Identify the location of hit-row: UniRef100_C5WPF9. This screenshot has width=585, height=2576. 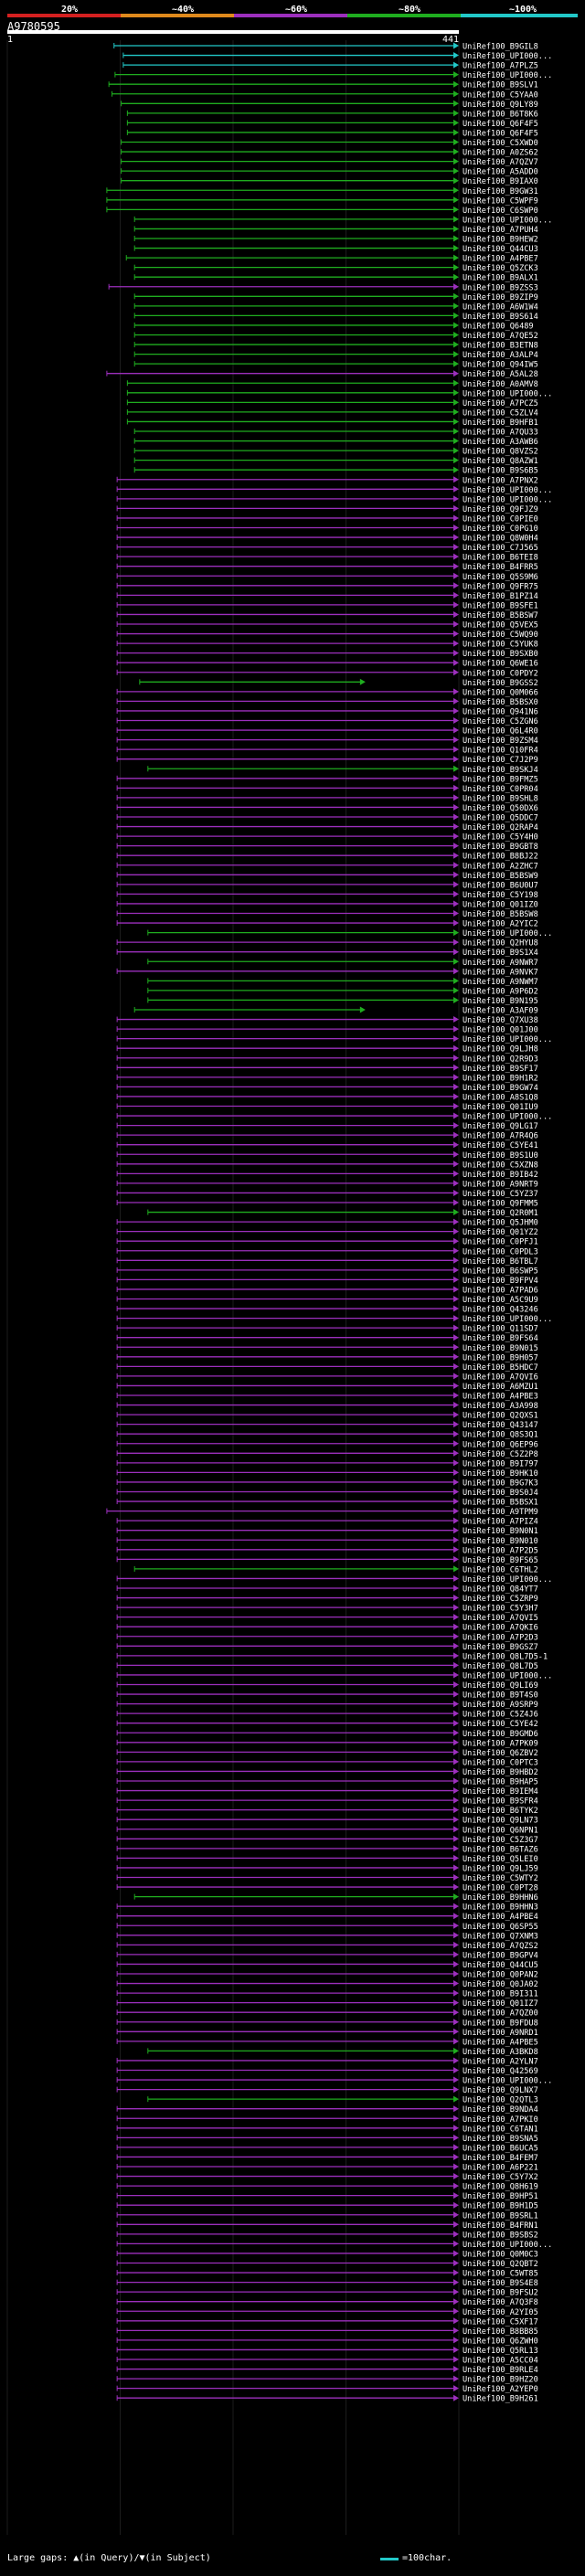
(322, 201).